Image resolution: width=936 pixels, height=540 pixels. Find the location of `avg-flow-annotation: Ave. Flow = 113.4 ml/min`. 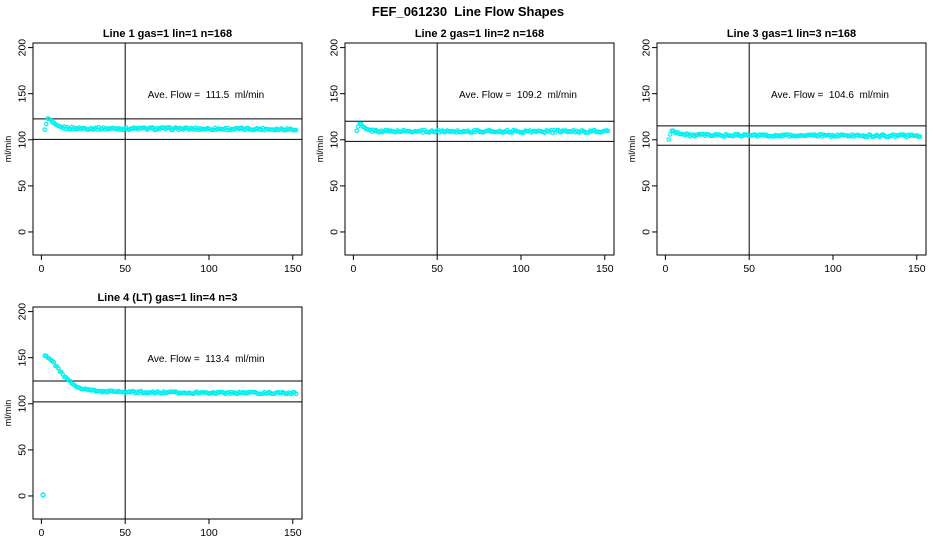

avg-flow-annotation: Ave. Flow = 113.4 ml/min is located at coordinates (205, 359).